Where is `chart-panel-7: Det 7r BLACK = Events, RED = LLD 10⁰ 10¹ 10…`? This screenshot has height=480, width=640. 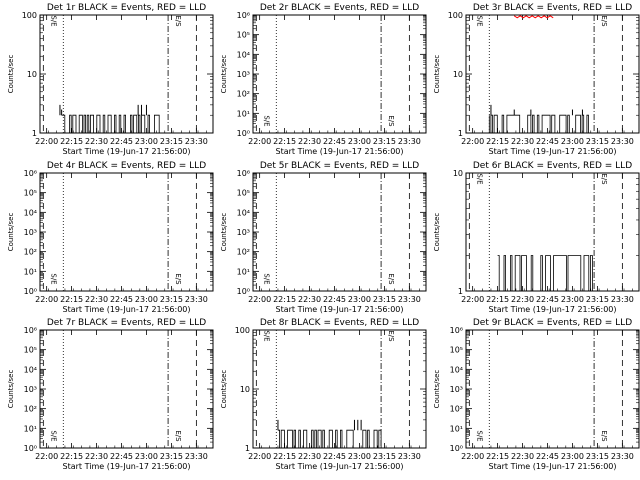
chart-panel-7: Det 7r BLACK = Events, RED = LLD 10⁰ 10¹ 10… is located at coordinates (110, 394).